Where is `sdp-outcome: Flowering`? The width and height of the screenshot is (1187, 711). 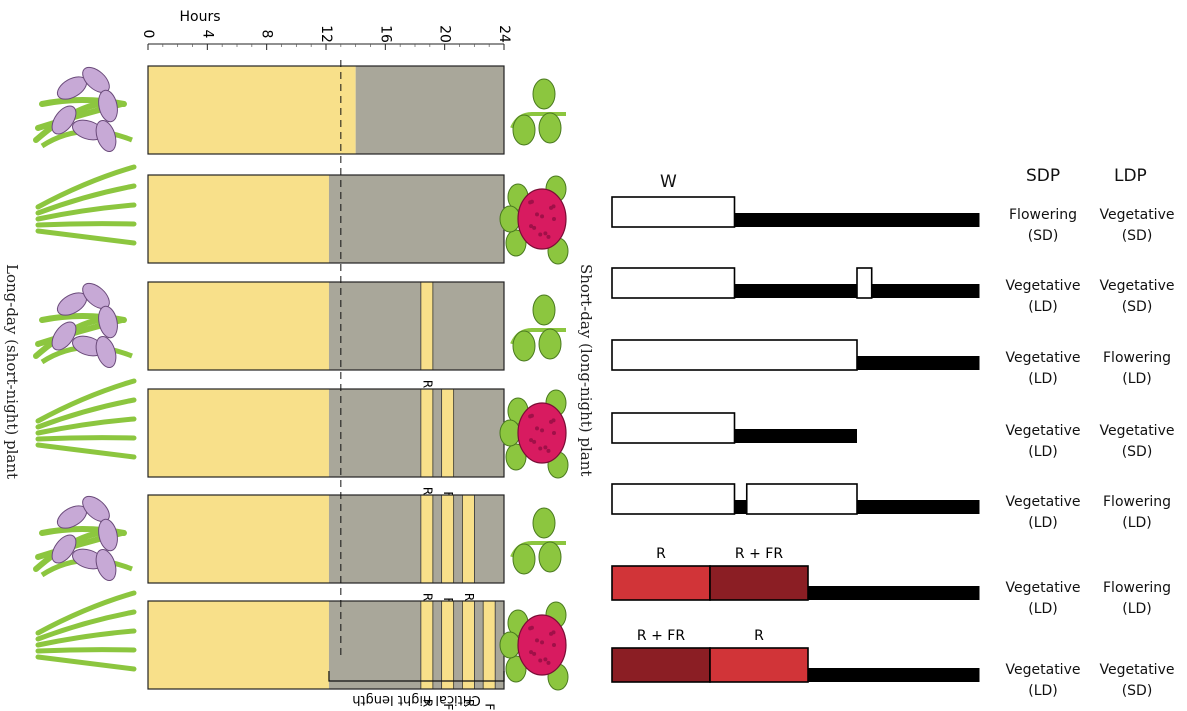 sdp-outcome: Flowering is located at coordinates (1043, 215).